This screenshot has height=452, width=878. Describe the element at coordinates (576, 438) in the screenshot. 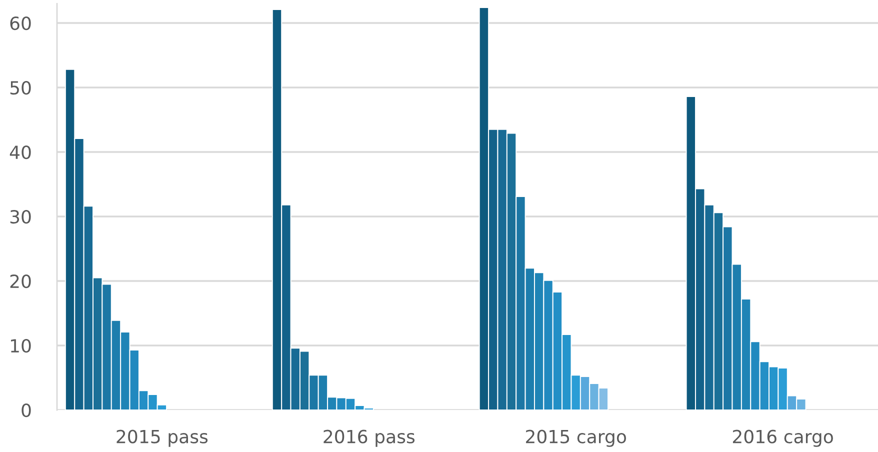

I see `x-tick-label: 2015 cargo` at that location.